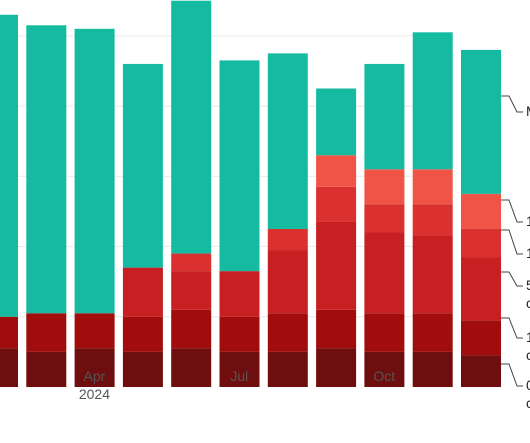  What do you see at coordinates (528, 294) in the screenshot?
I see `legend-label: 5-9 clinicconsulta` at bounding box center [528, 294].